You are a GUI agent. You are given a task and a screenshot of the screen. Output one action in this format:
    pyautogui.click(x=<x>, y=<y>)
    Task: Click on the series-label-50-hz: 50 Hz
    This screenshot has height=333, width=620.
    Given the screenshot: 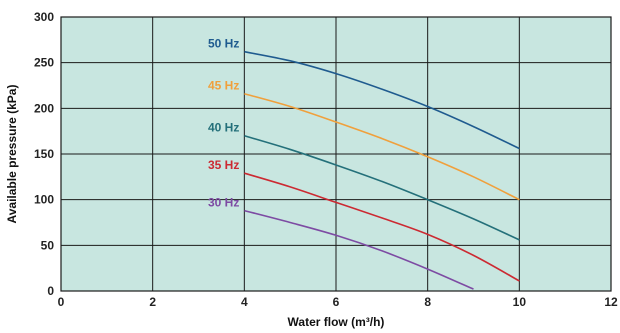 What is the action you would take?
    pyautogui.click(x=223, y=44)
    